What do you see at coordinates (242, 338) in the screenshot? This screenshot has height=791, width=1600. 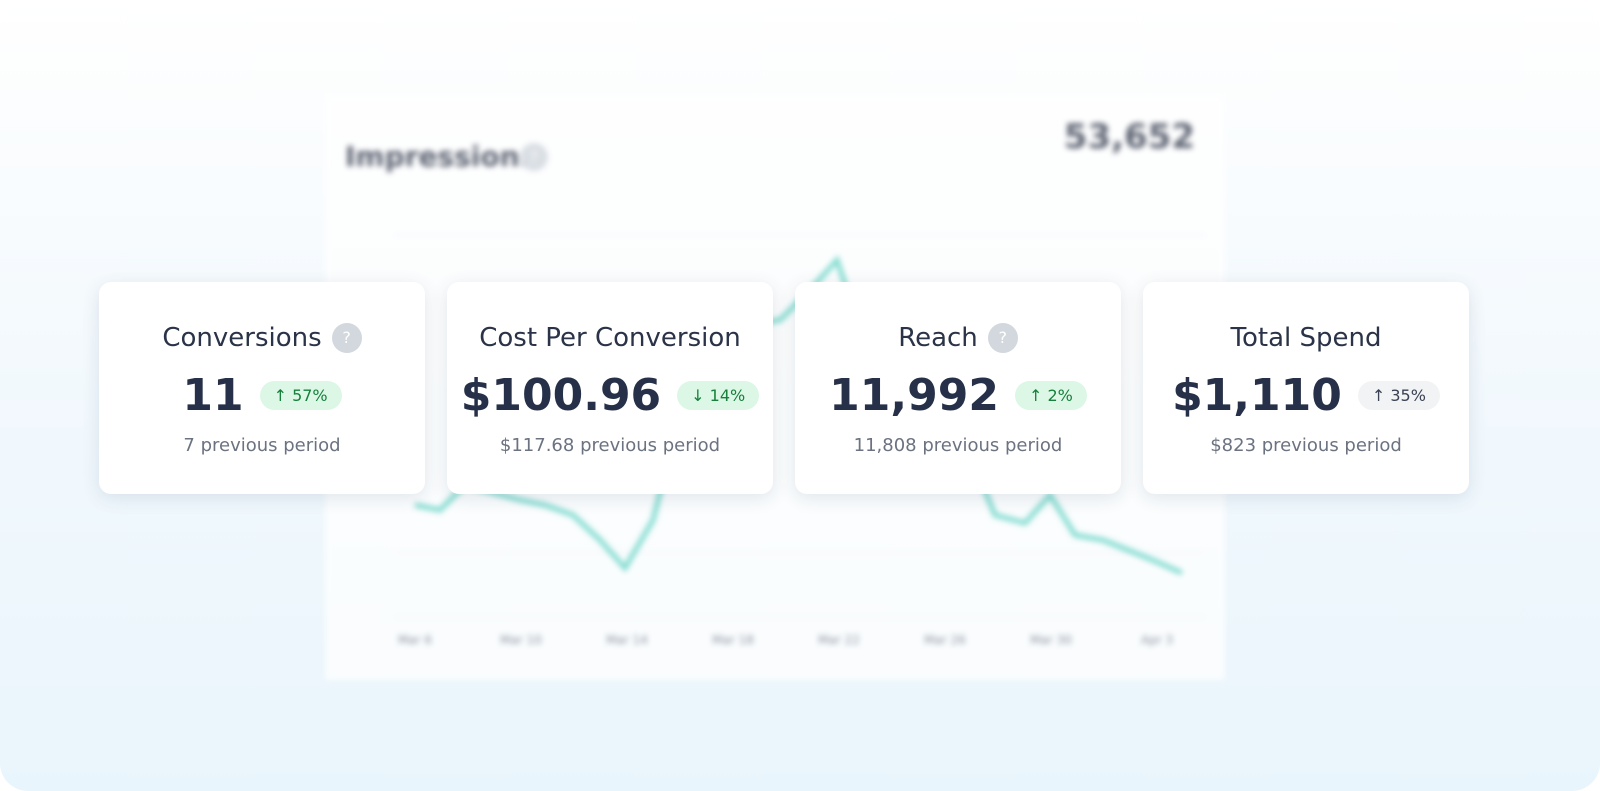 I see `card-title: Conversions` at bounding box center [242, 338].